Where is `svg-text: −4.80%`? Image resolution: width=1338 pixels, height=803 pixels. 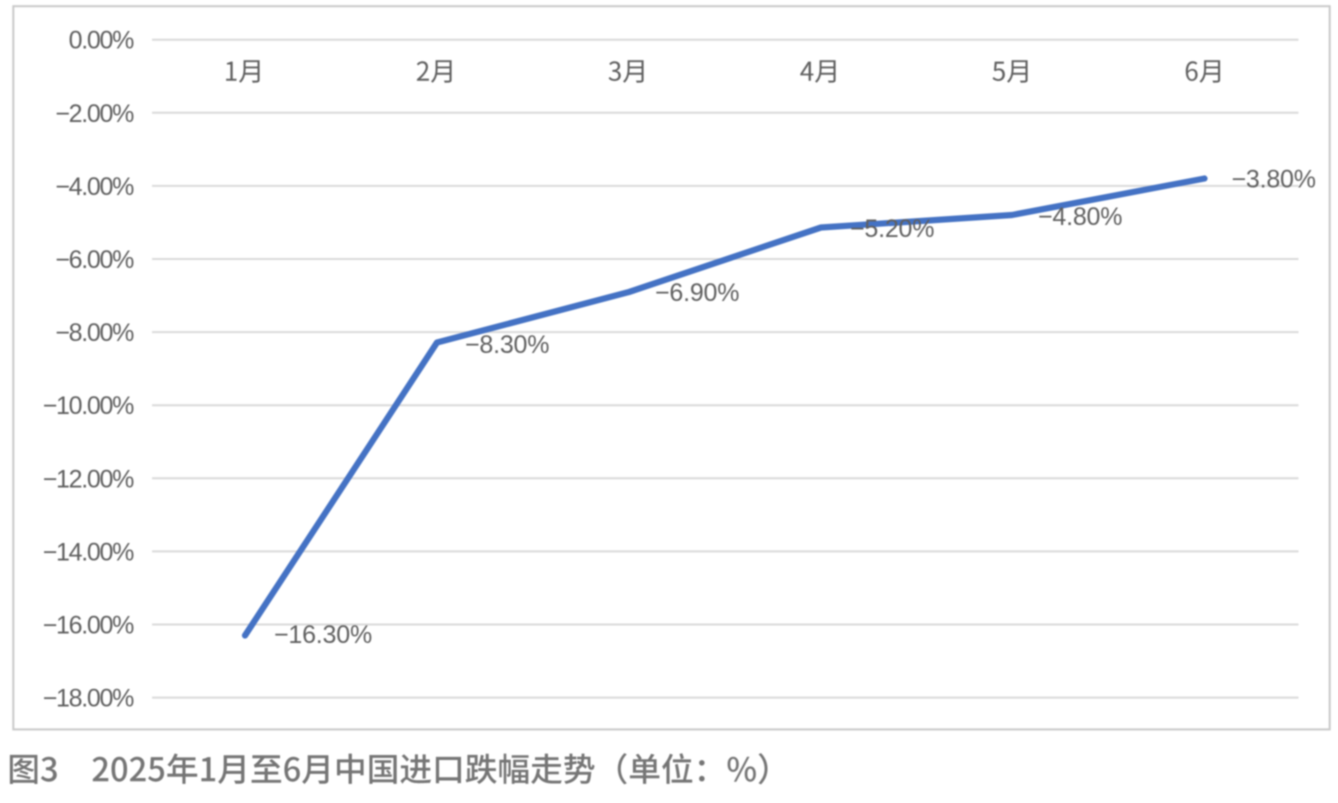 svg-text: −4.80% is located at coordinates (1080, 217).